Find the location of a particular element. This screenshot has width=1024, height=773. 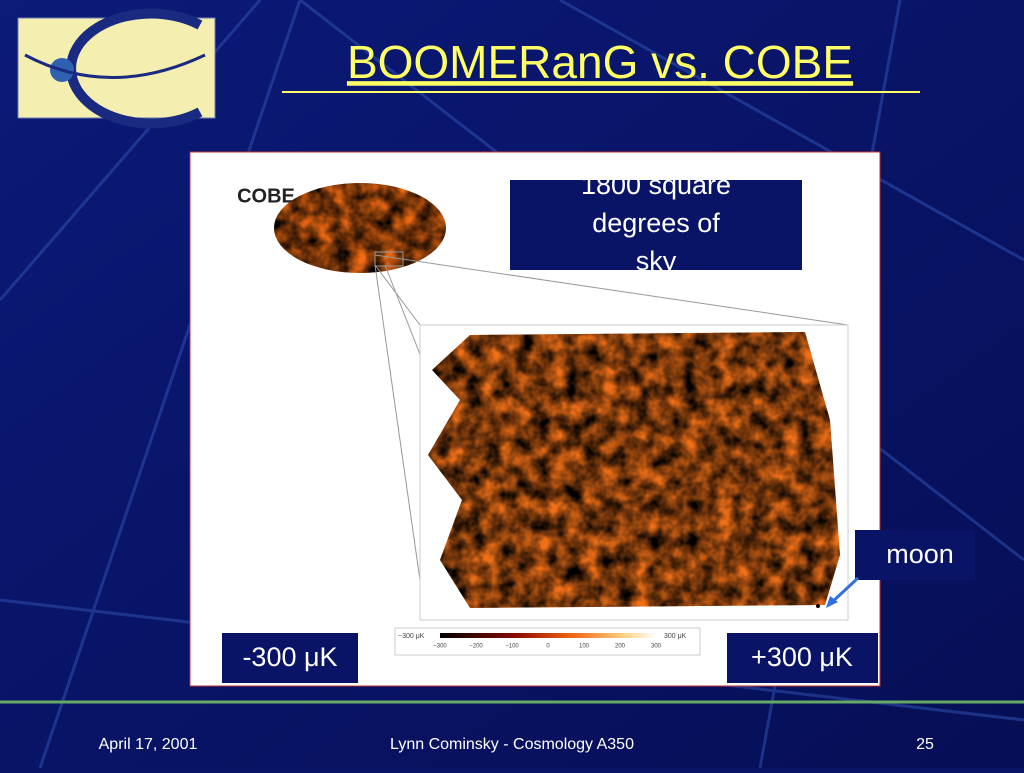

footer-date: April 17, 2001 is located at coordinates (148, 744).